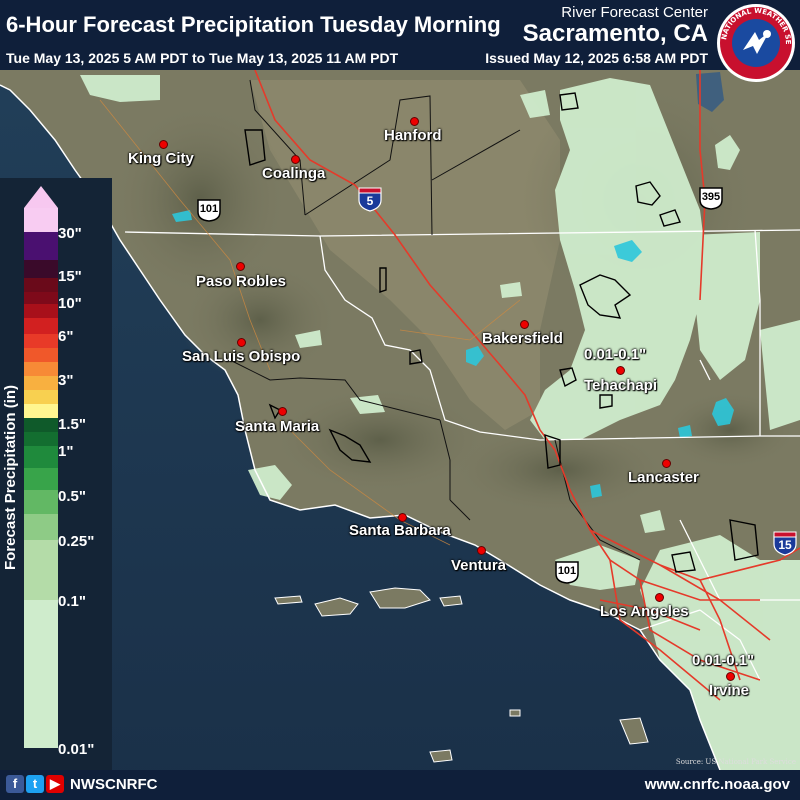 This screenshot has height=800, width=800. Describe the element at coordinates (161, 158) in the screenshot. I see `city-label: King City` at that location.